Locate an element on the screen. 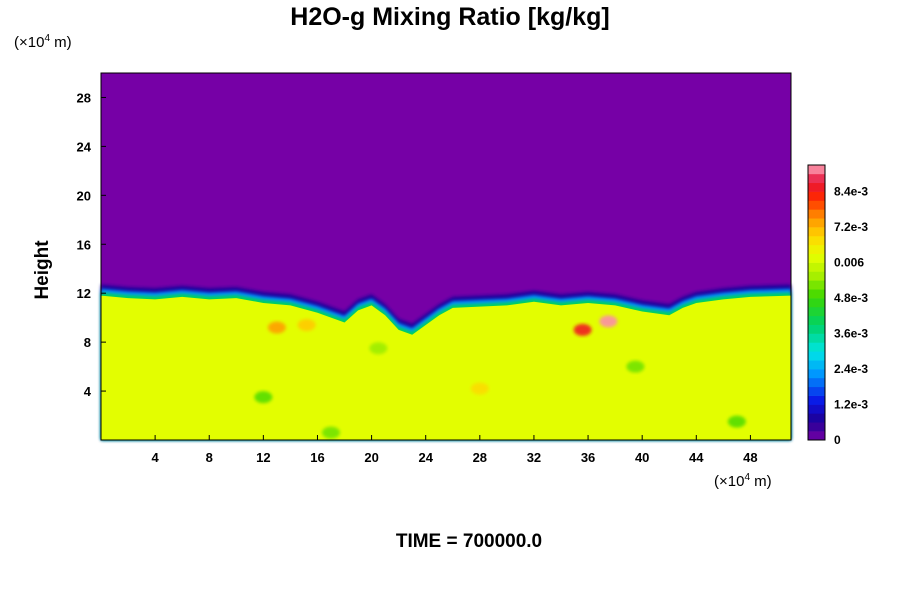  y-tick-label: 4 is located at coordinates (88, 391).